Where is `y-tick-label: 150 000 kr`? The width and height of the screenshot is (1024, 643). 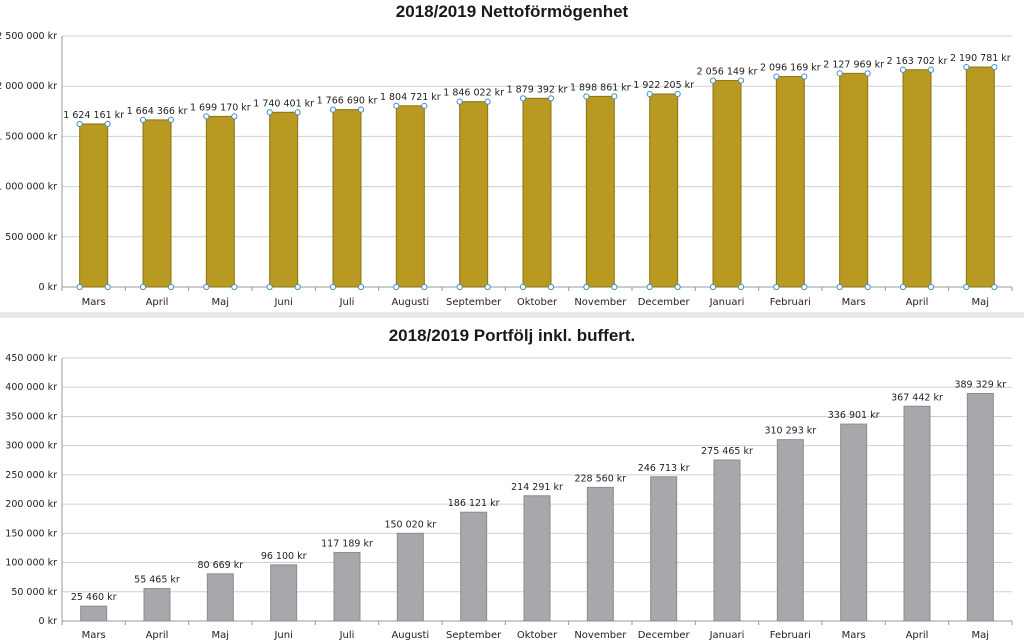
y-tick-label: 150 000 kr is located at coordinates (31, 533).